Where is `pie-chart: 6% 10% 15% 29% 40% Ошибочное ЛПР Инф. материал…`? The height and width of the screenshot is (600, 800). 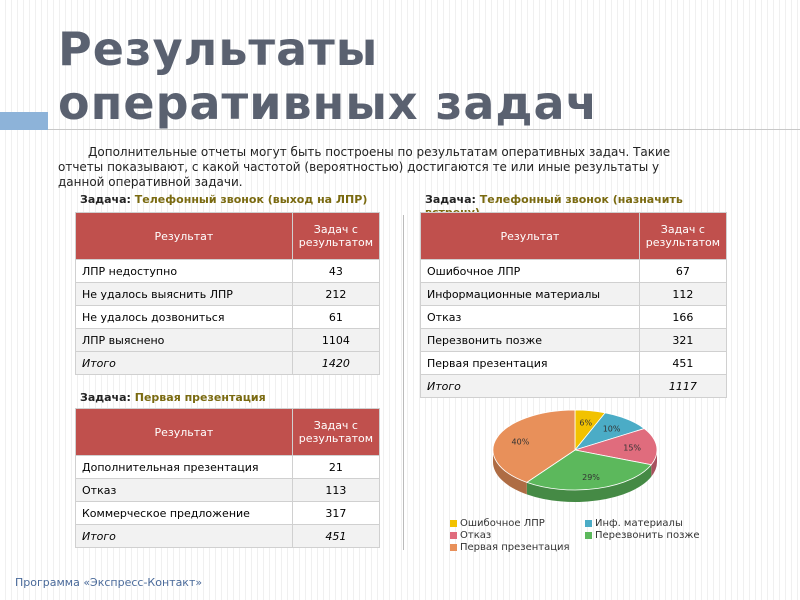 pie-chart: 6% 10% 15% 29% 40% Ошибочное ЛПР Инф. материал… is located at coordinates (575, 481).